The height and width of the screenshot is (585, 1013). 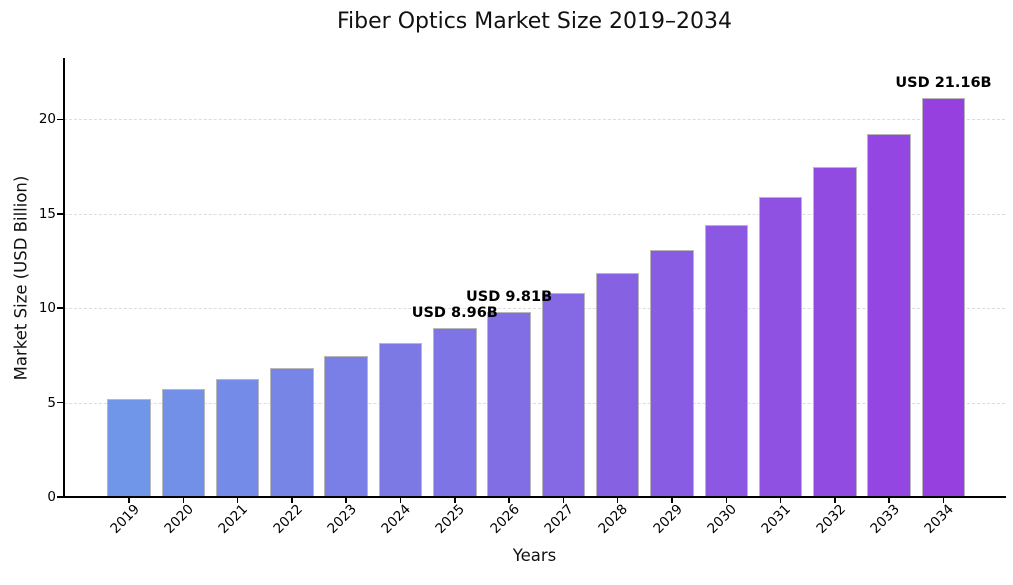 What do you see at coordinates (509, 296) in the screenshot?
I see `bar-annotation-2026: USD 9.81B` at bounding box center [509, 296].